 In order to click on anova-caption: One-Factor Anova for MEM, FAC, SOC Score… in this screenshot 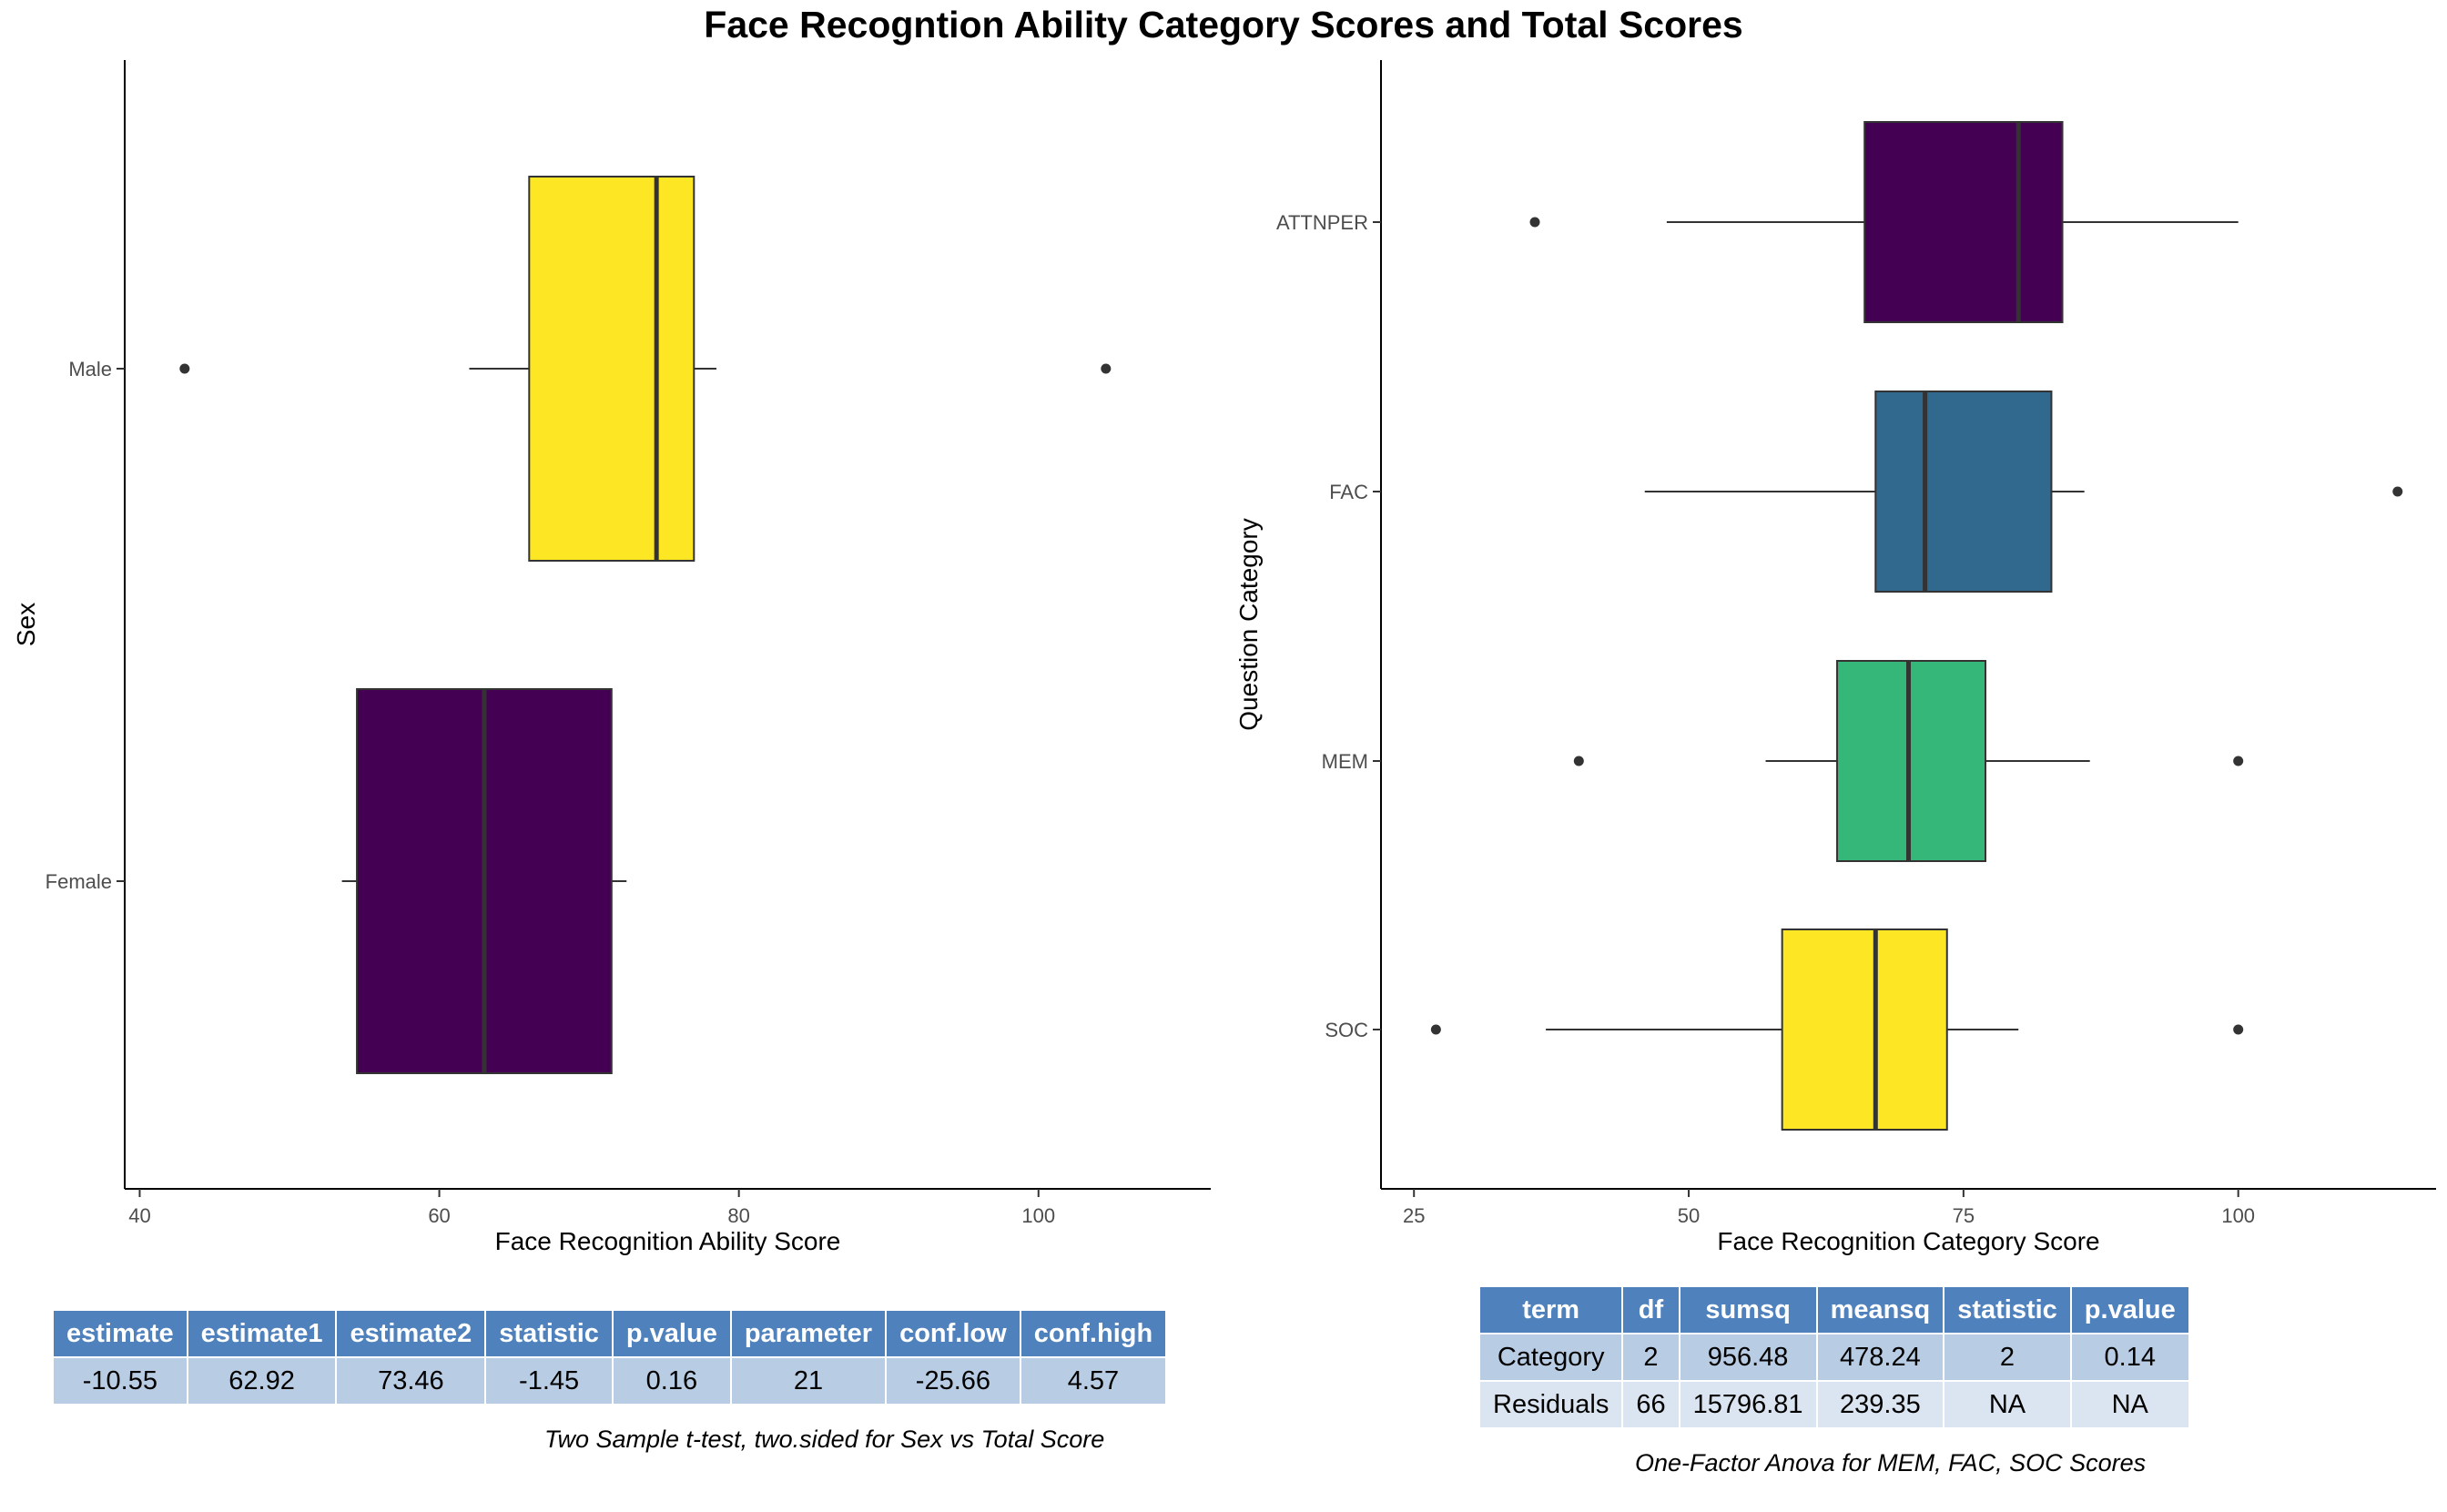, I will do `click(1891, 1462)`.